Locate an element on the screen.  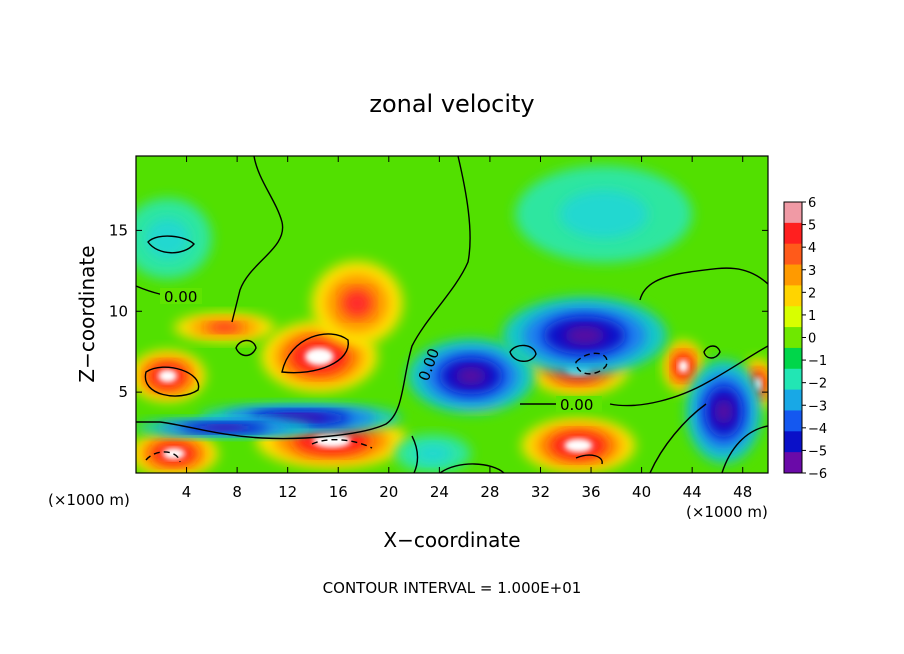
y-tick-label: 10 is located at coordinates (118, 311).